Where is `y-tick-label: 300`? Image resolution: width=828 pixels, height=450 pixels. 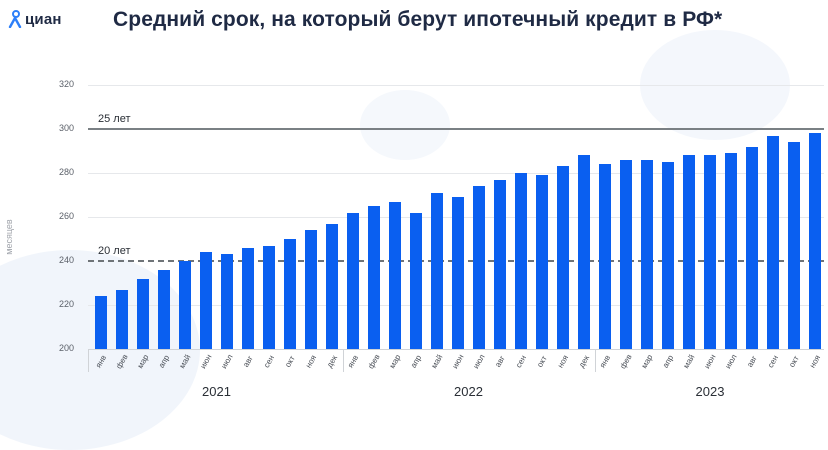 y-tick-label: 300 is located at coordinates (66, 128).